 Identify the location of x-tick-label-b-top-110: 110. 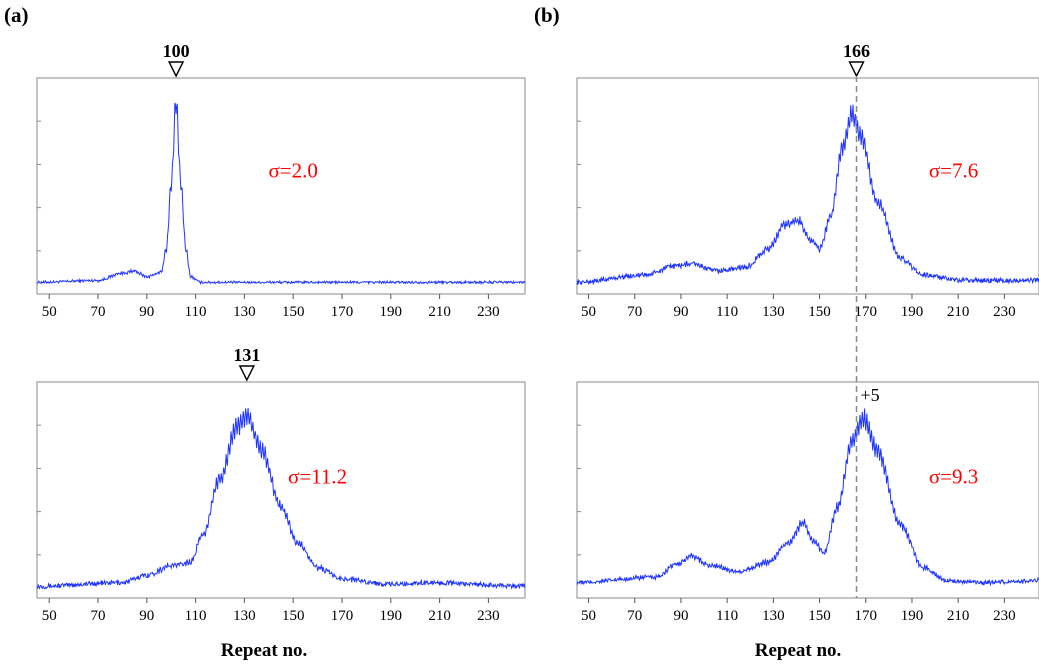
(727, 312).